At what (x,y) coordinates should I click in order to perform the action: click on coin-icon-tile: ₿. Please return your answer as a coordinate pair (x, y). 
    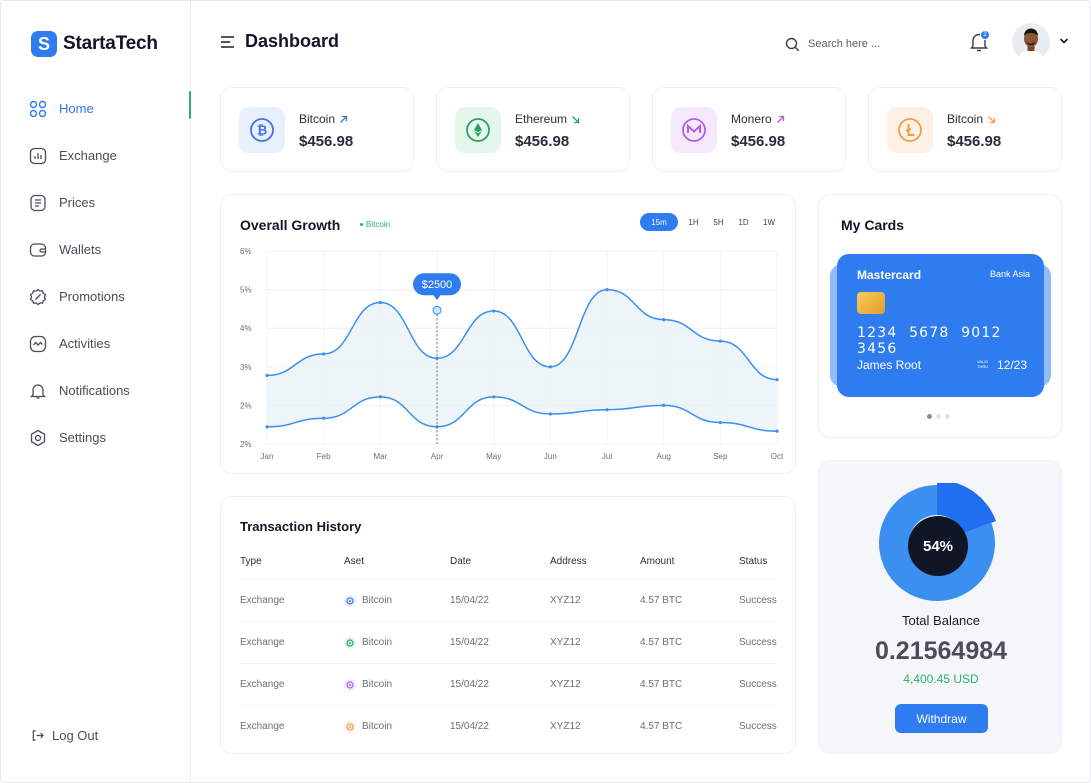
    Looking at the image, I should click on (262, 130).